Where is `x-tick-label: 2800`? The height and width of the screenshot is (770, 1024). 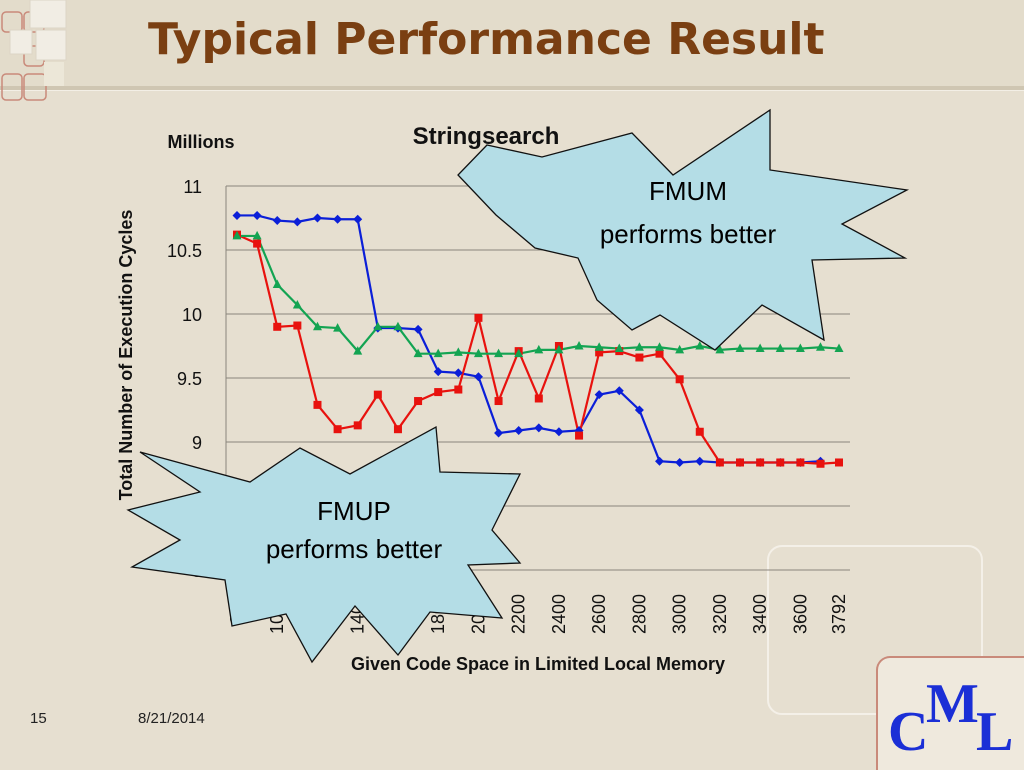 x-tick-label: 2800 is located at coordinates (639, 614).